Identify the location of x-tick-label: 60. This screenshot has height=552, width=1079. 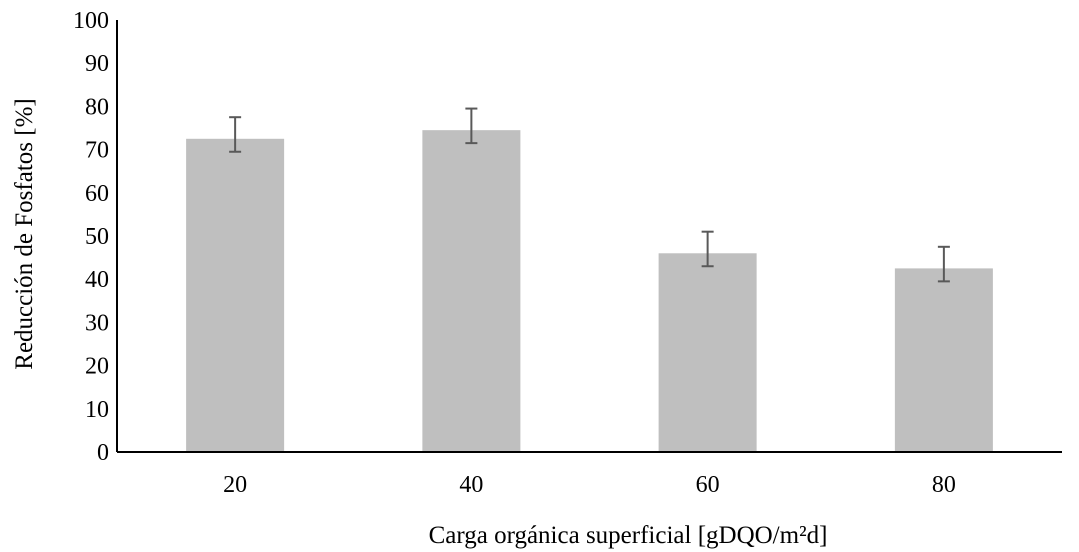
(708, 485).